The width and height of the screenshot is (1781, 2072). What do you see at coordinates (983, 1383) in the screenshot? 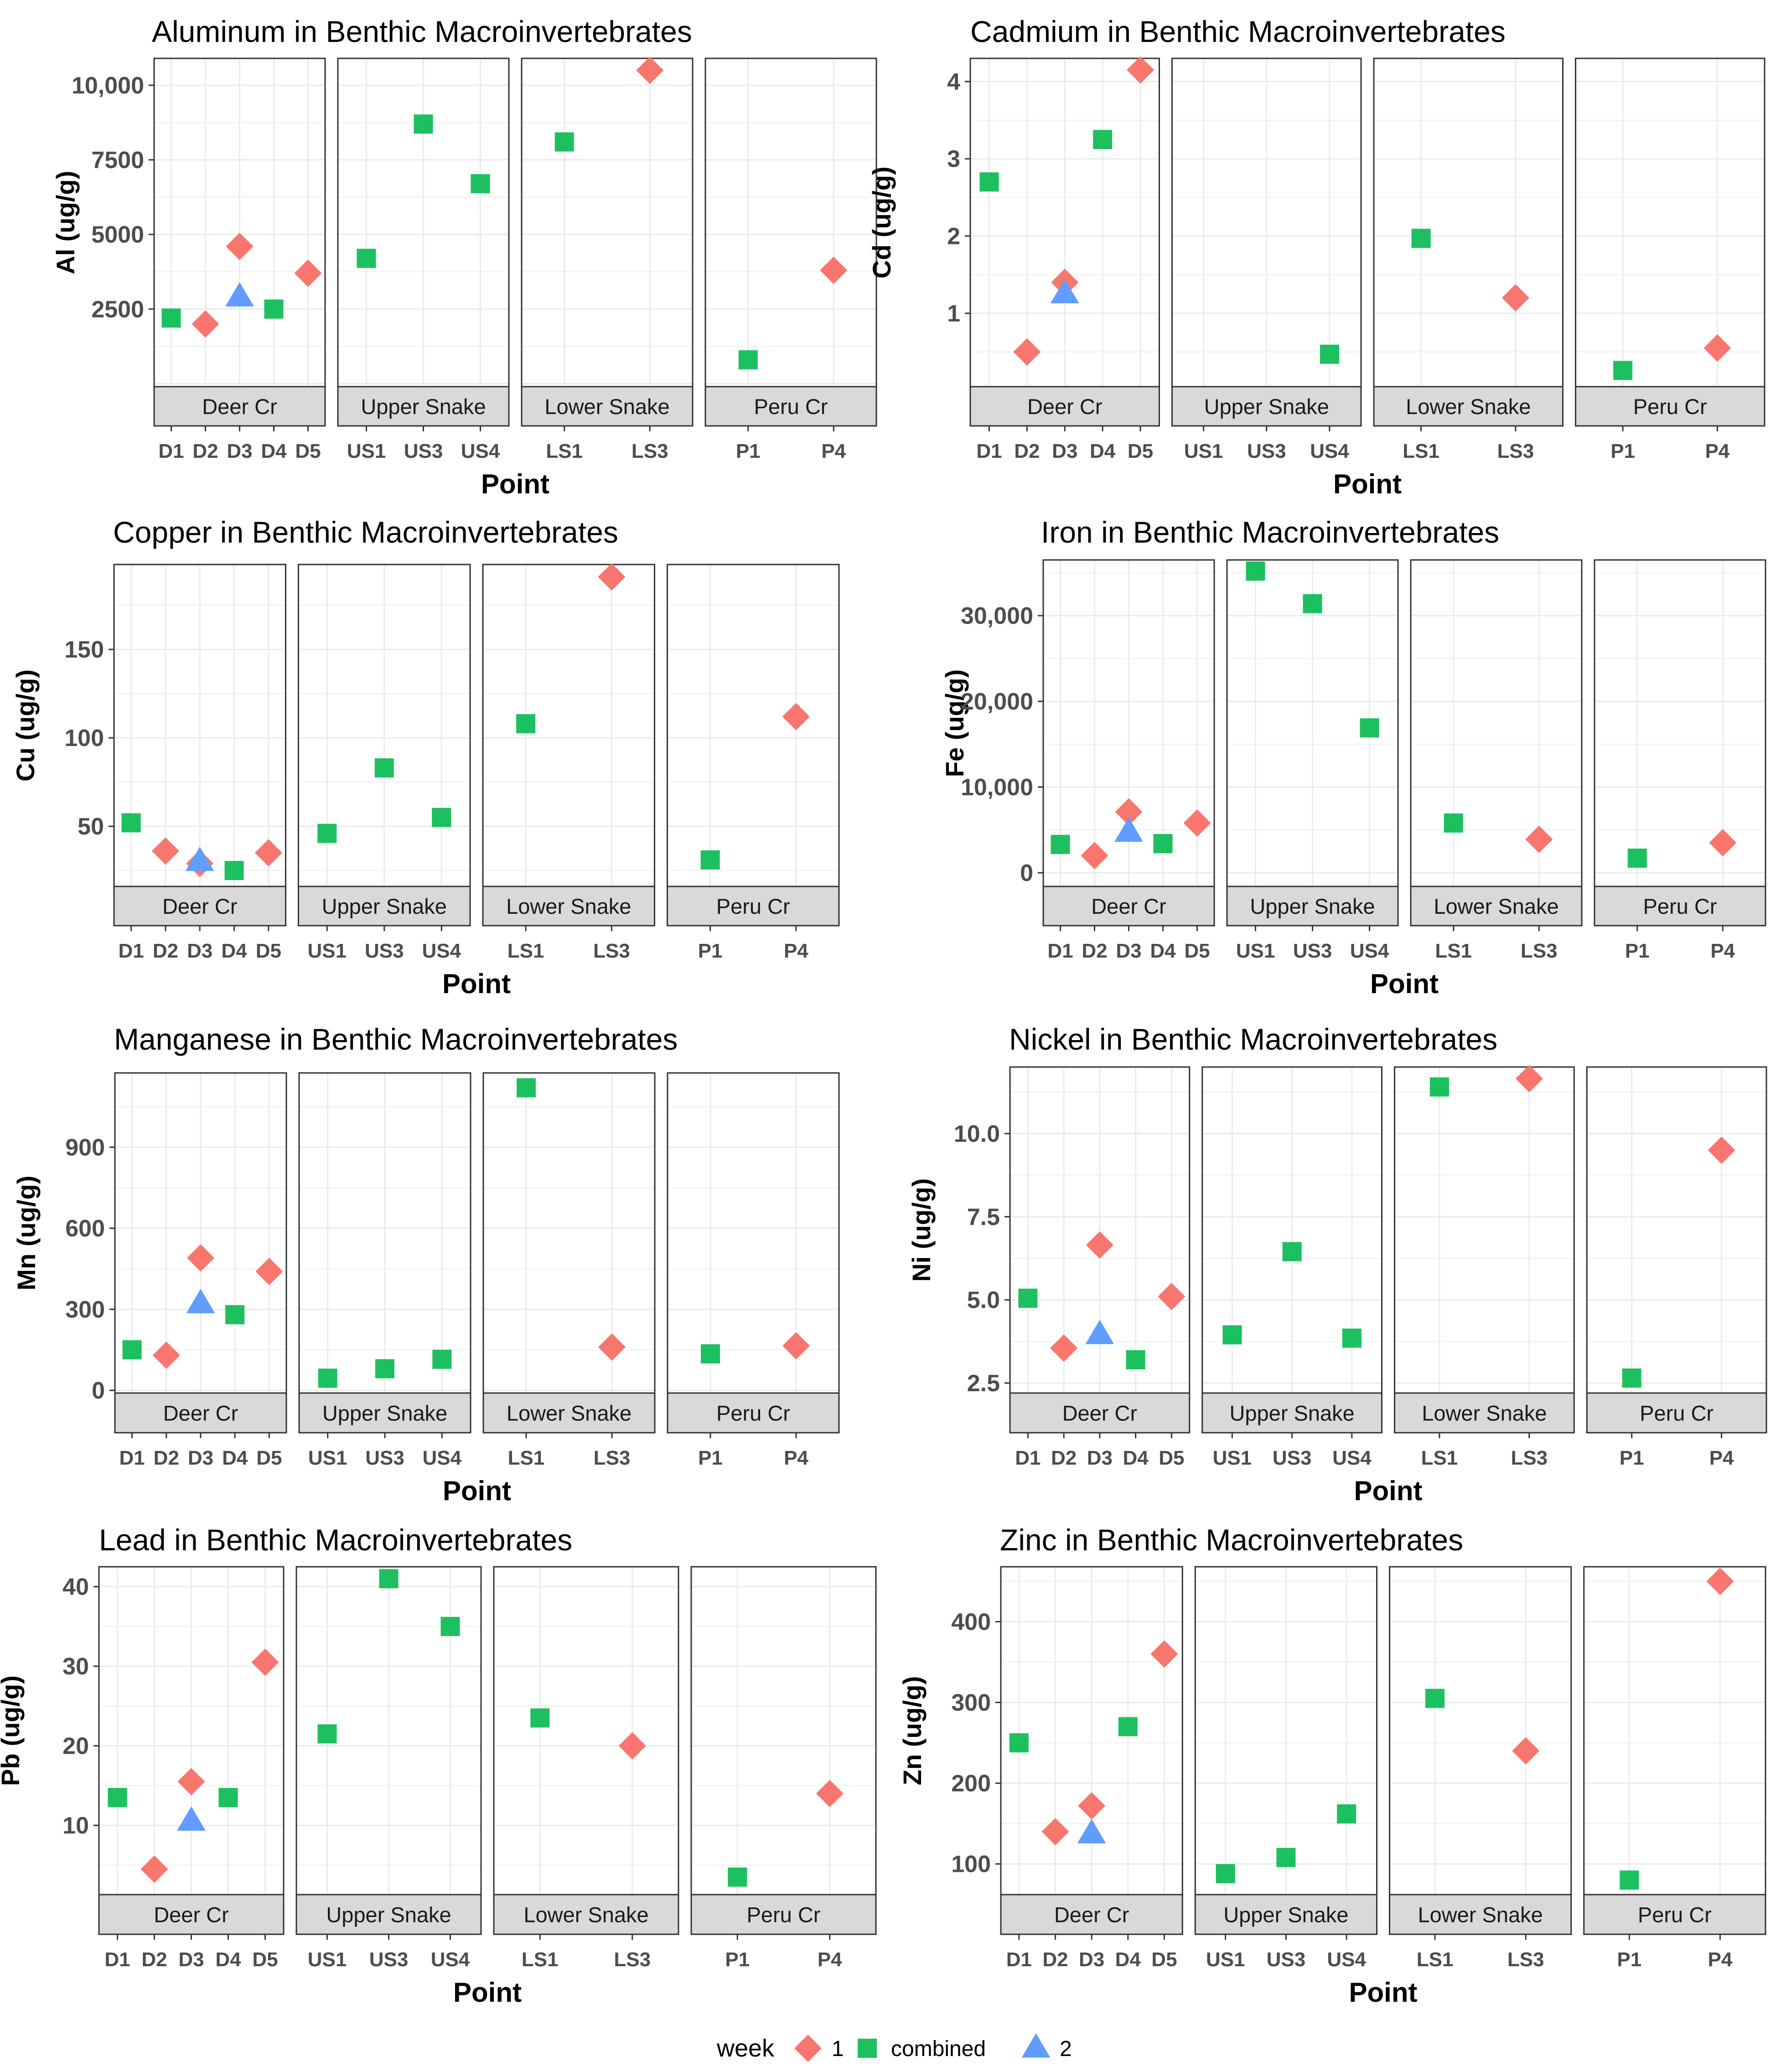
I see `y-tick-label: 2.5` at bounding box center [983, 1383].